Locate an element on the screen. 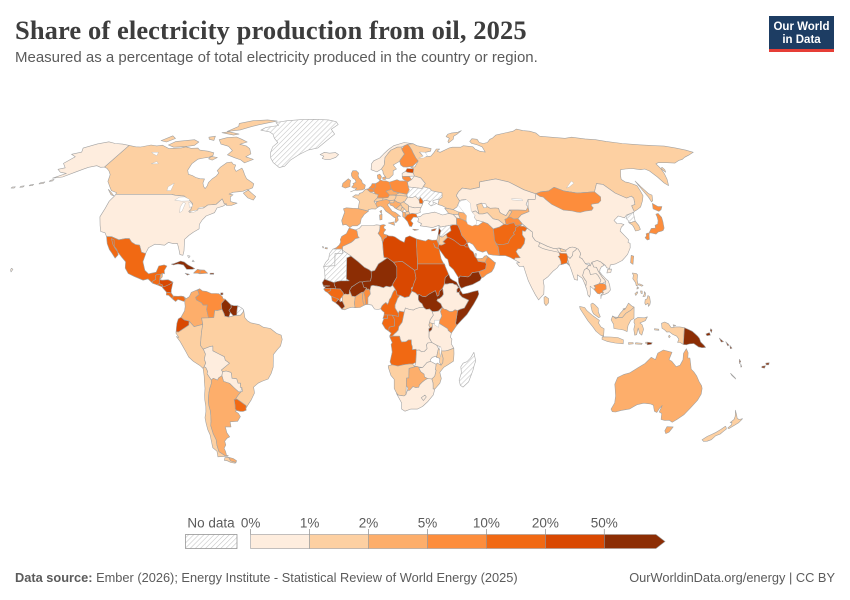 Image resolution: width=850 pixels, height=600 pixels. svg-text: 5% is located at coordinates (428, 523).